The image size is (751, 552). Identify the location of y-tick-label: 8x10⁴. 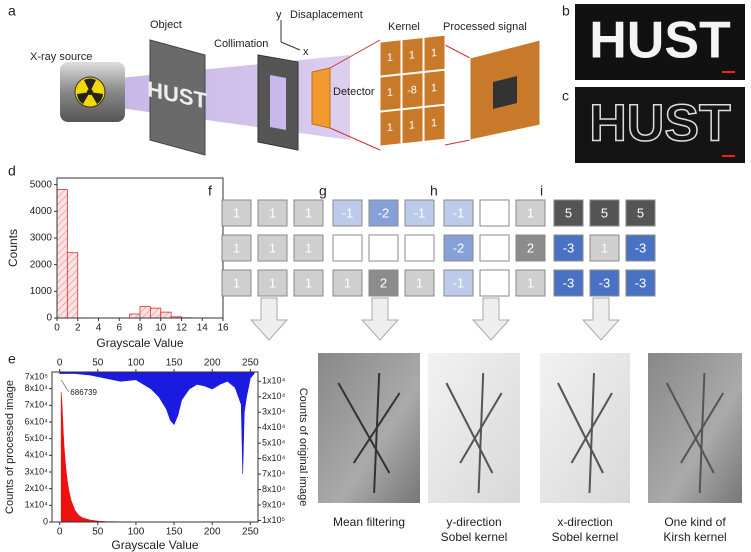
(37, 388).